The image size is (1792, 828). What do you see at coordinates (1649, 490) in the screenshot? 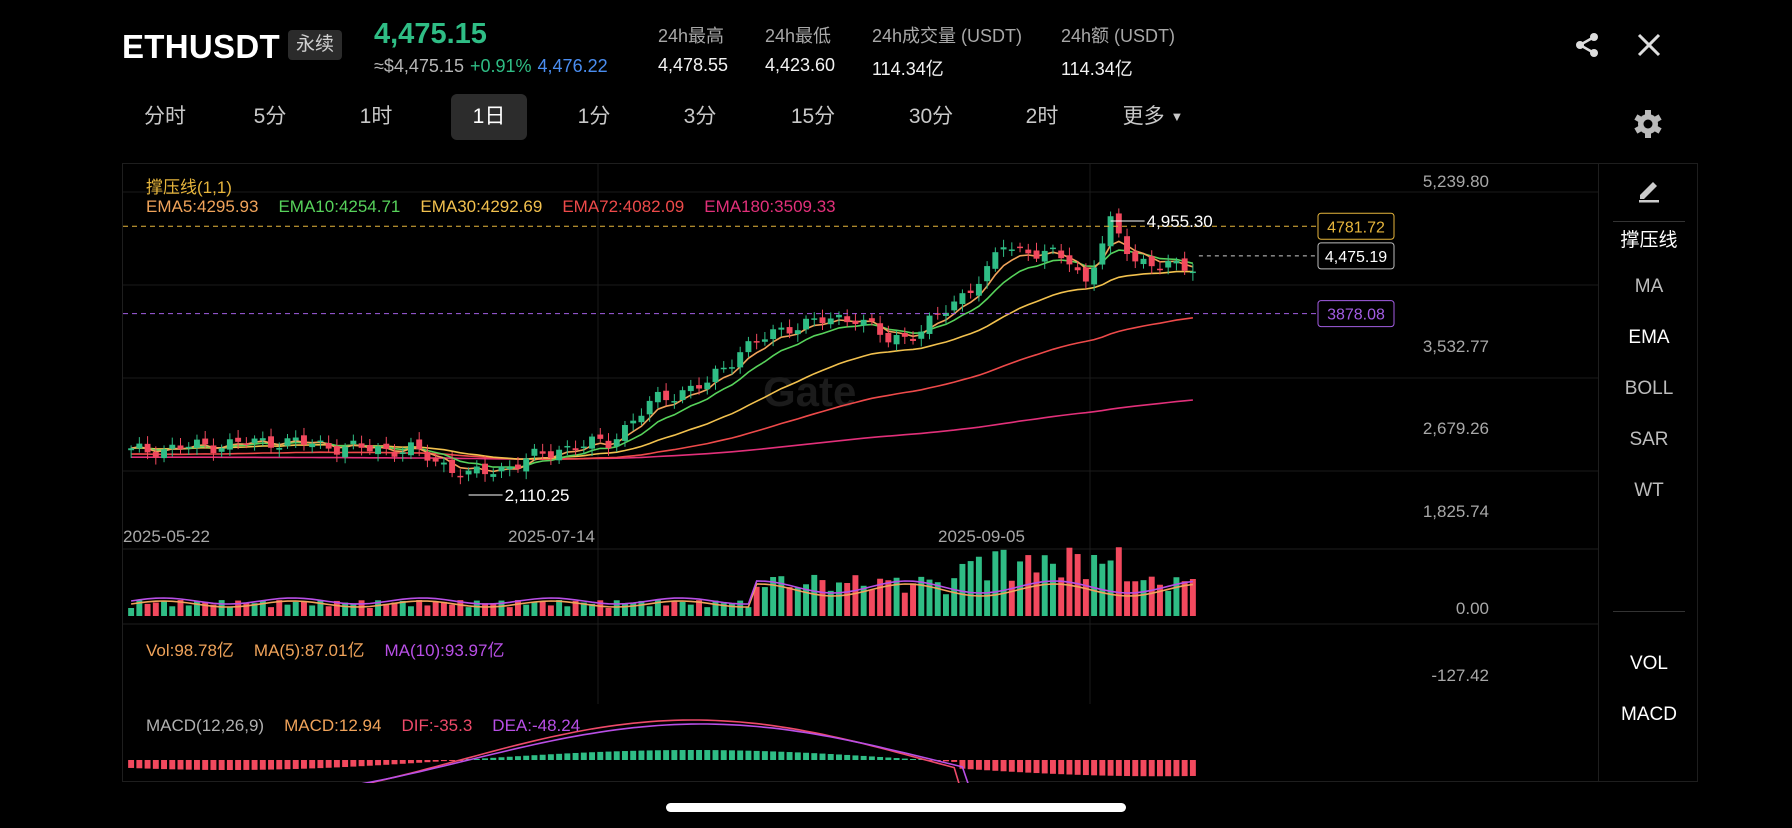
I see `side-item-wt: WT` at bounding box center [1649, 490].